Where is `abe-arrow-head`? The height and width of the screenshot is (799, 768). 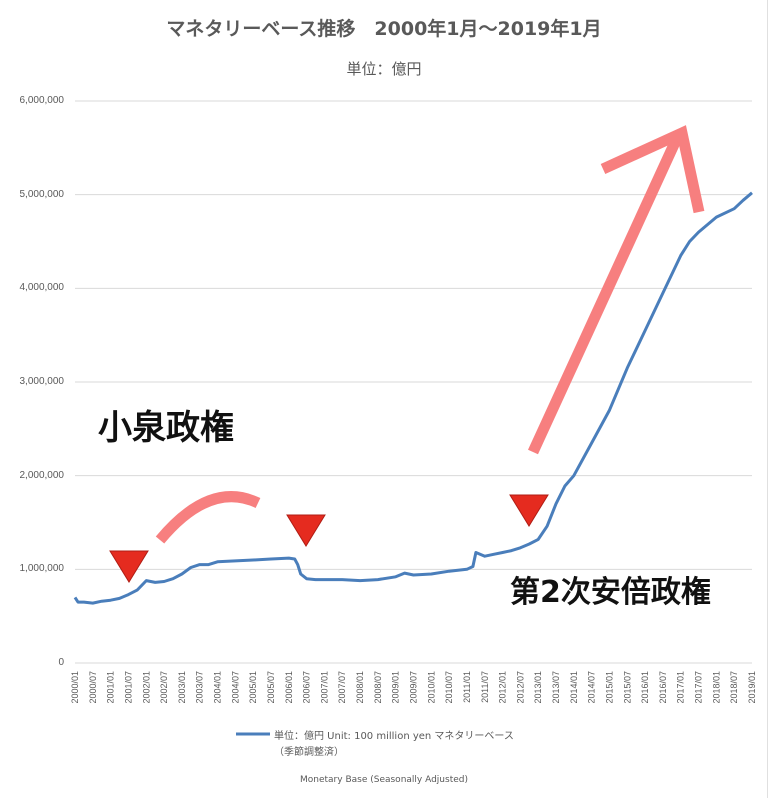 abe-arrow-head is located at coordinates (652, 169).